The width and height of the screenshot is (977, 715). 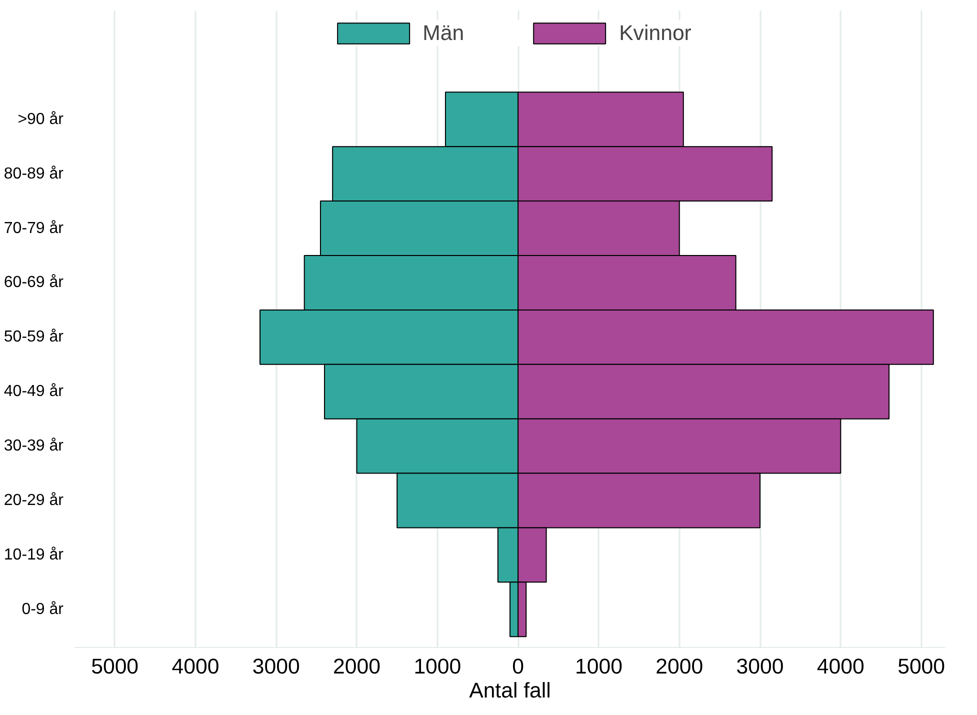 I want to click on y-tick-label: 60-69 år, so click(x=34, y=283).